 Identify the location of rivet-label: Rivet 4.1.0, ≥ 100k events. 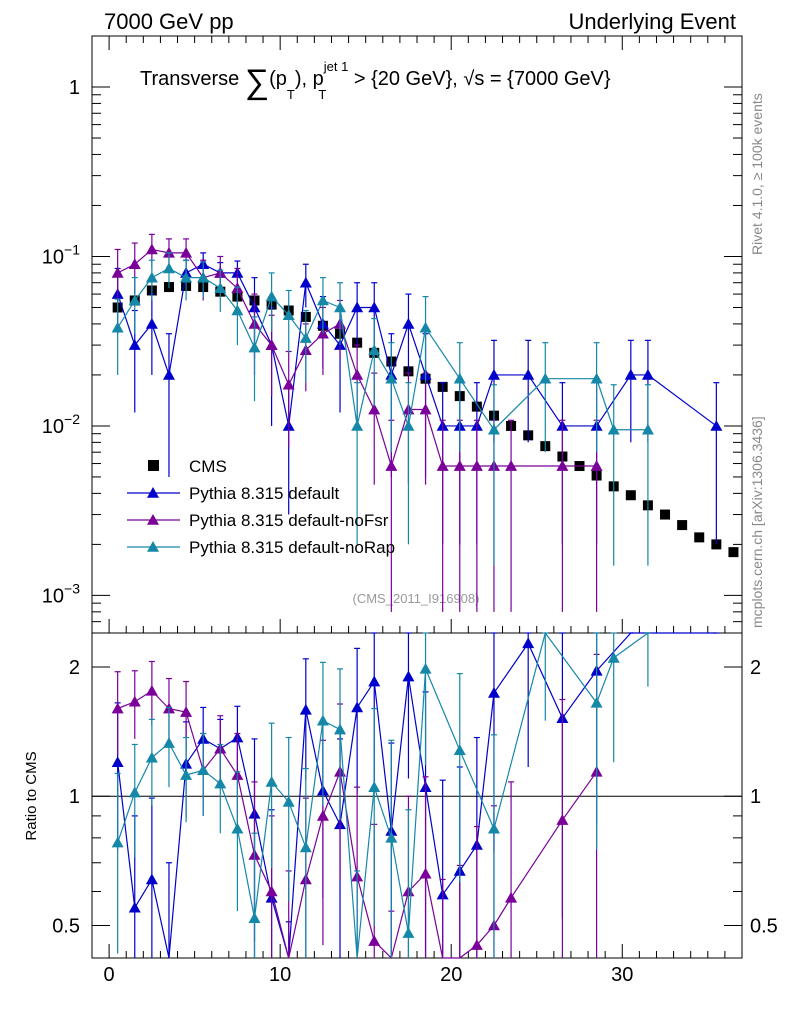
(757, 174).